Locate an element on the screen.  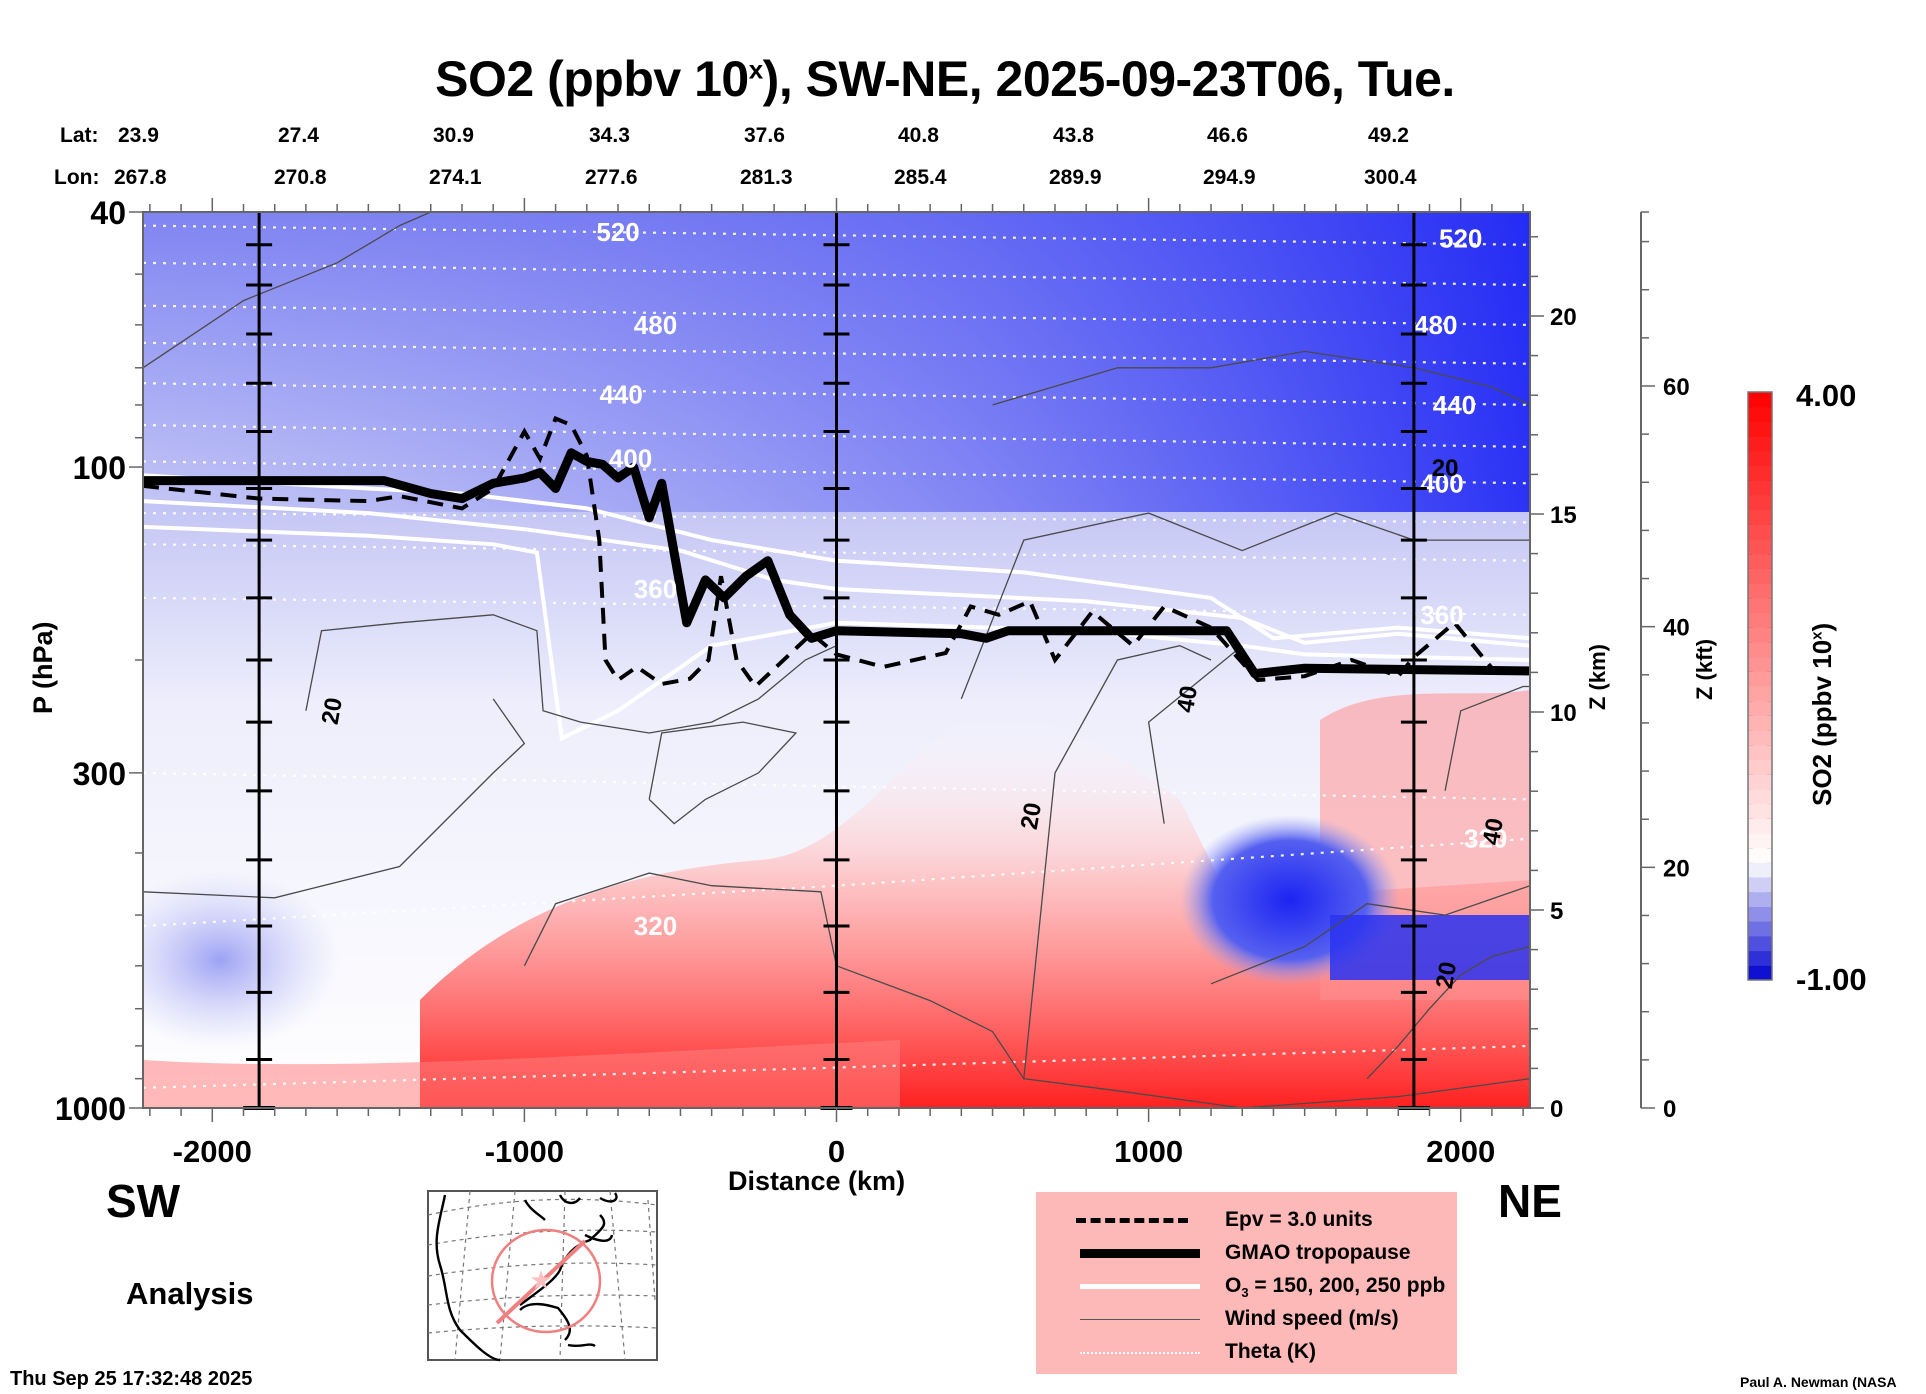
map-cross-section-track is located at coordinates (541, 1282).